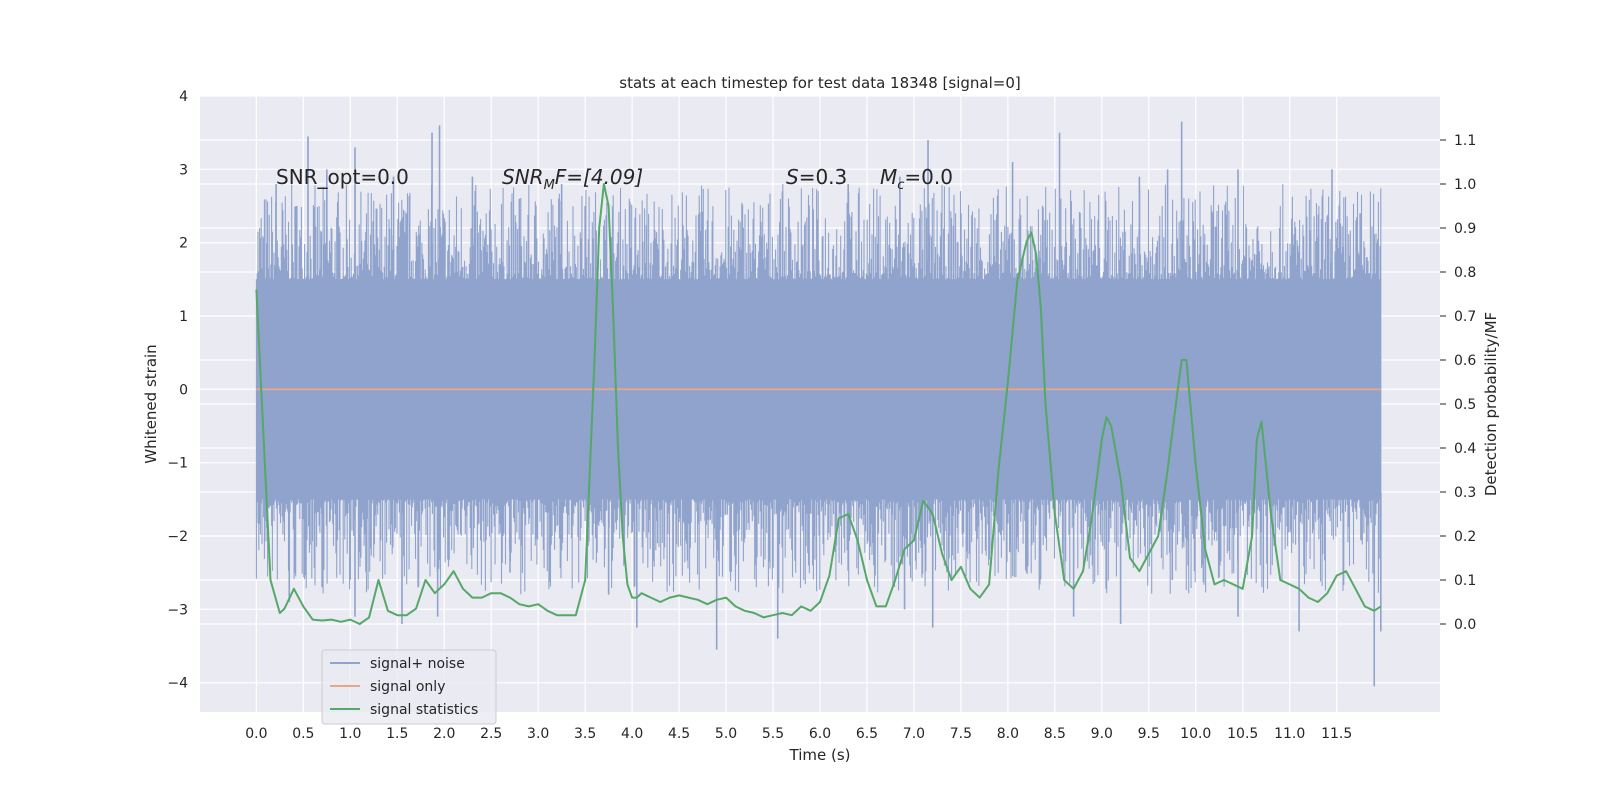 This screenshot has width=1600, height=800. What do you see at coordinates (823, 177) in the screenshot?
I see `s-value: =0.3` at bounding box center [823, 177].